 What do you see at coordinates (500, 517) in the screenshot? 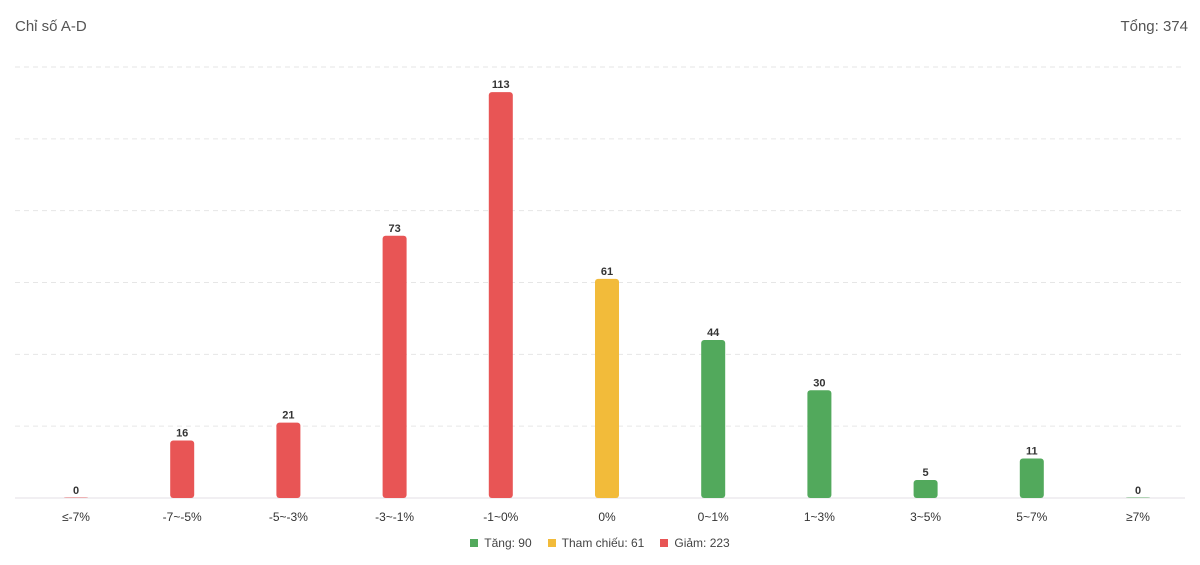
I see `x-tick-label-4: -1~0%` at bounding box center [500, 517].